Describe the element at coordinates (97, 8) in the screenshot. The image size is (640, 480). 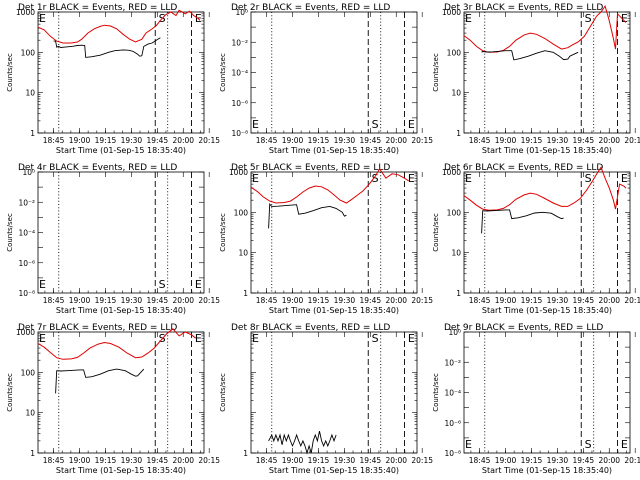
I see `panel-title: Det 1r BLACK = Events, RED = LLD` at that location.